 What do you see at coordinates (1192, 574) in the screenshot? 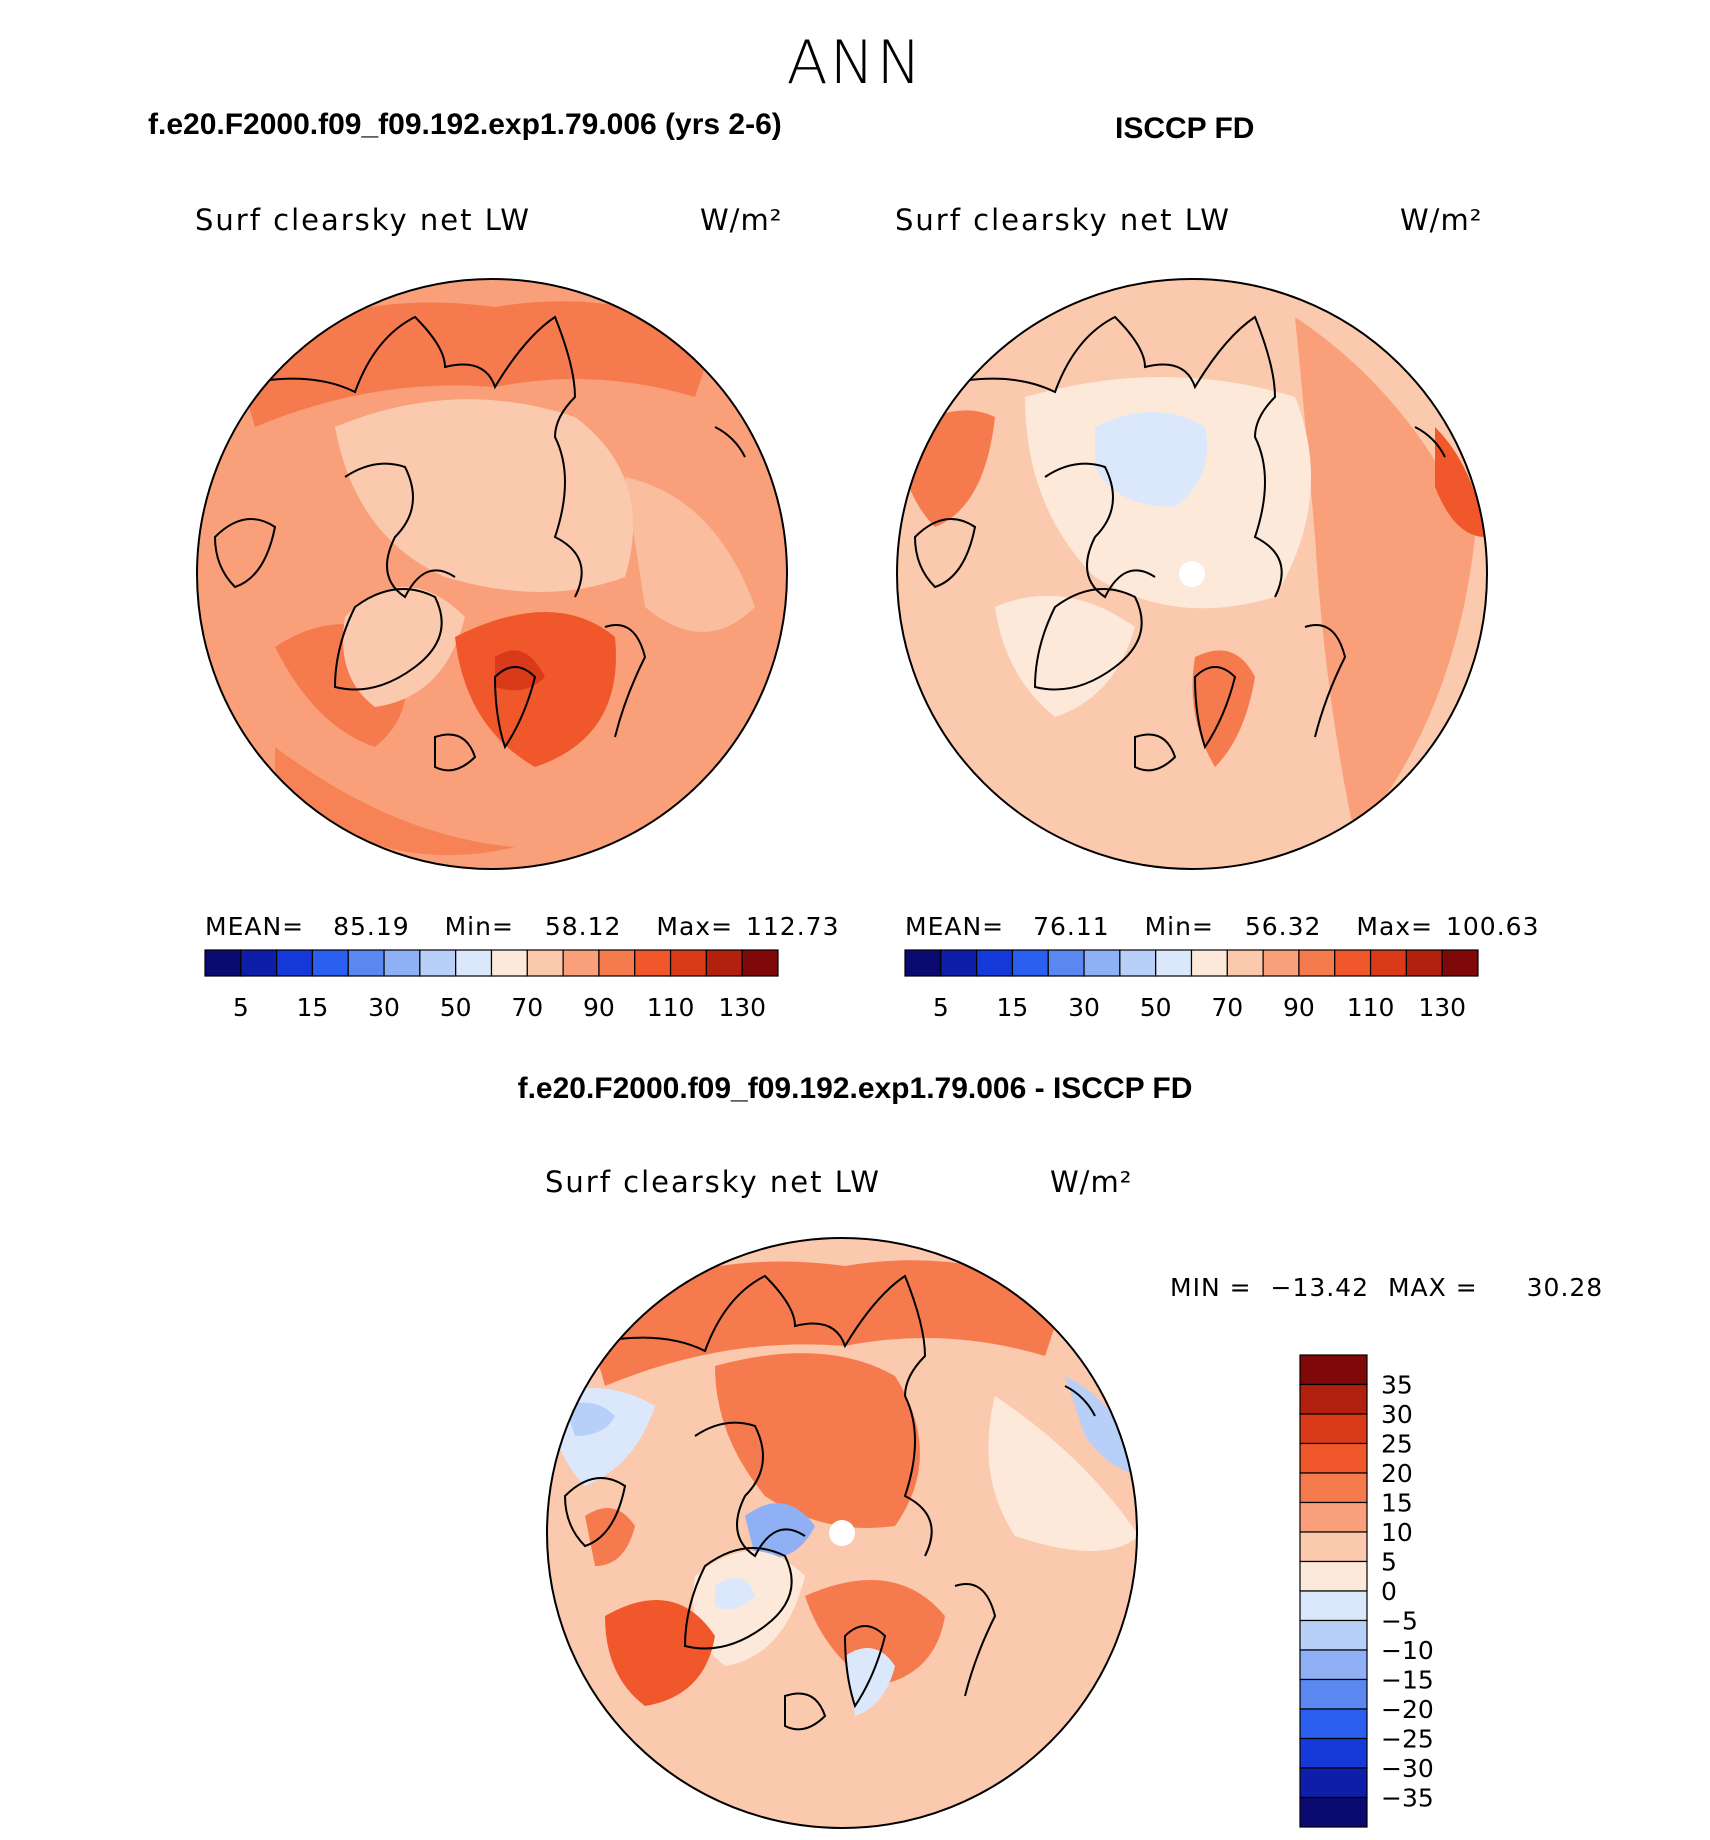
I see `obs-polar-map` at bounding box center [1192, 574].